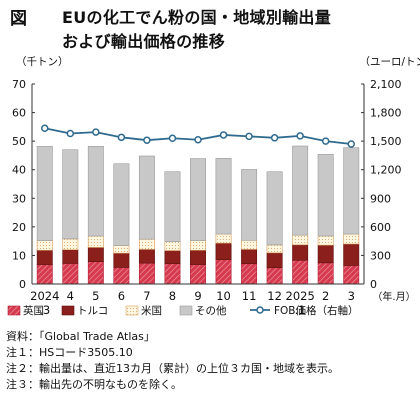 This screenshot has width=420, height=405. What do you see at coordinates (380, 227) in the screenshot?
I see `y2-tick-label: 600` at bounding box center [380, 227].